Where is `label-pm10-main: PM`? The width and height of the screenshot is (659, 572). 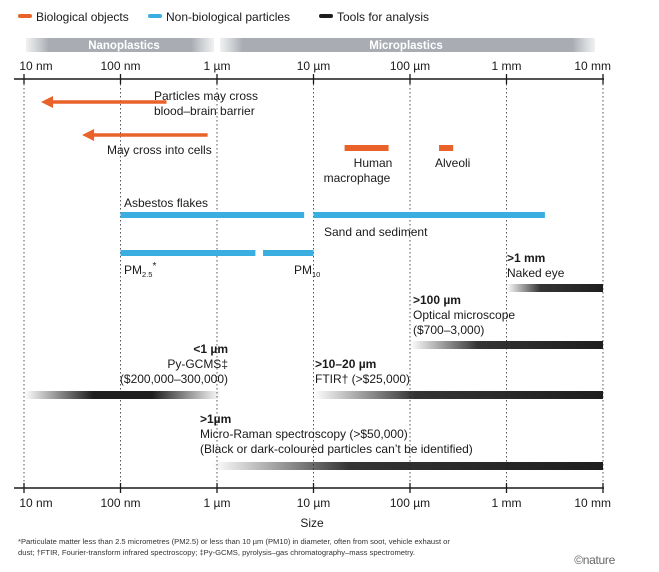 label-pm10-main: PM is located at coordinates (303, 270).